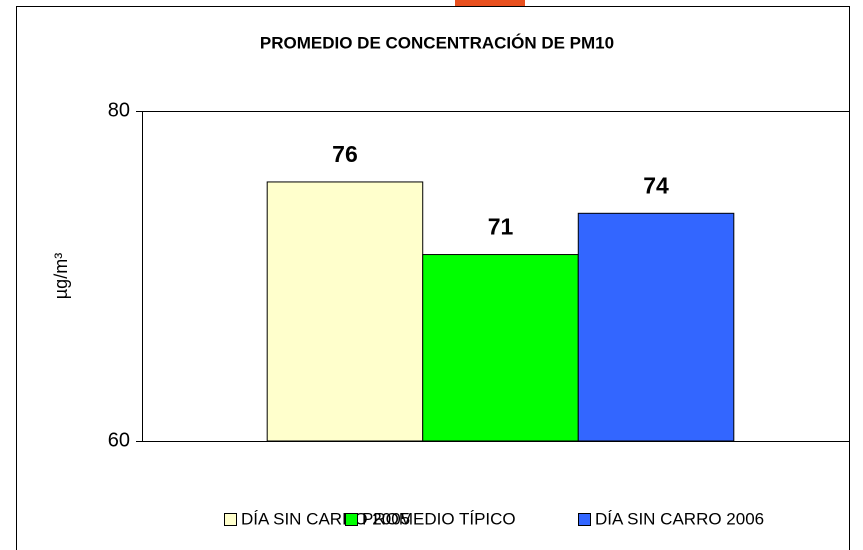  Describe the element at coordinates (501, 227) in the screenshot. I see `data-label: 71` at that location.